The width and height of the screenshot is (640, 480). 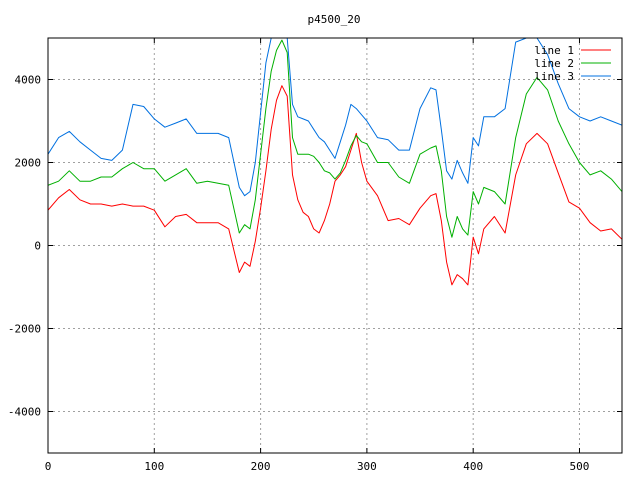 I want to click on y-tick-label: 2000, so click(x=28, y=163).